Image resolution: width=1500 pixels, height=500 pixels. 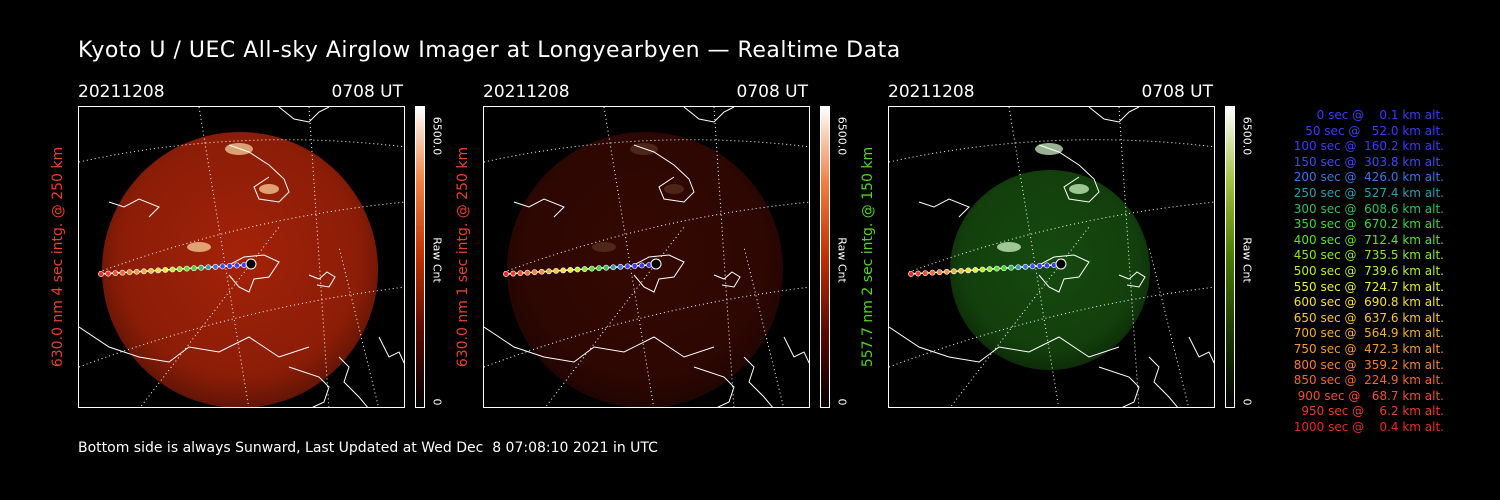 I want to click on legend-entry: 700 sec @ 564.9 km alt., so click(x=1366, y=333).